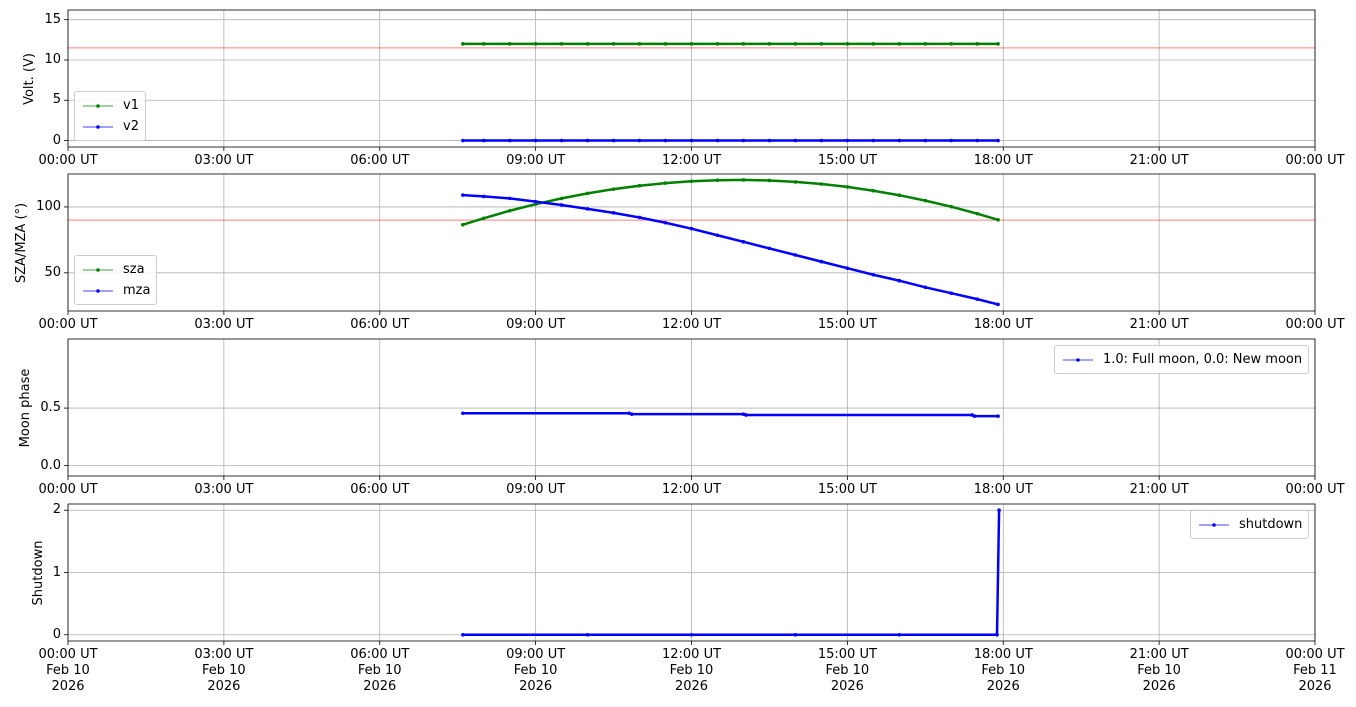 The width and height of the screenshot is (1356, 707). Describe the element at coordinates (50, 465) in the screenshot. I see `y-tick-label: 0.0` at that location.